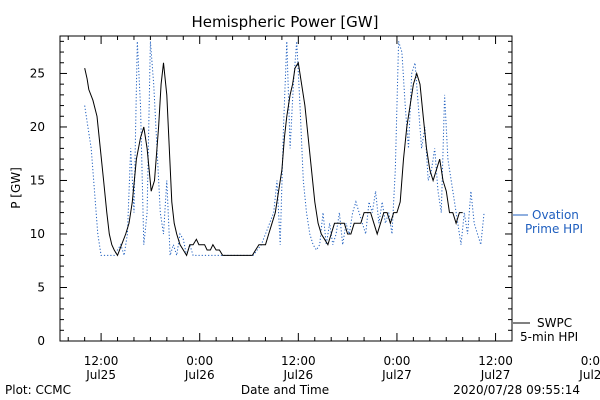 The width and height of the screenshot is (600, 400). I want to click on legend-ovation-line2: Prime HPI, so click(554, 229).